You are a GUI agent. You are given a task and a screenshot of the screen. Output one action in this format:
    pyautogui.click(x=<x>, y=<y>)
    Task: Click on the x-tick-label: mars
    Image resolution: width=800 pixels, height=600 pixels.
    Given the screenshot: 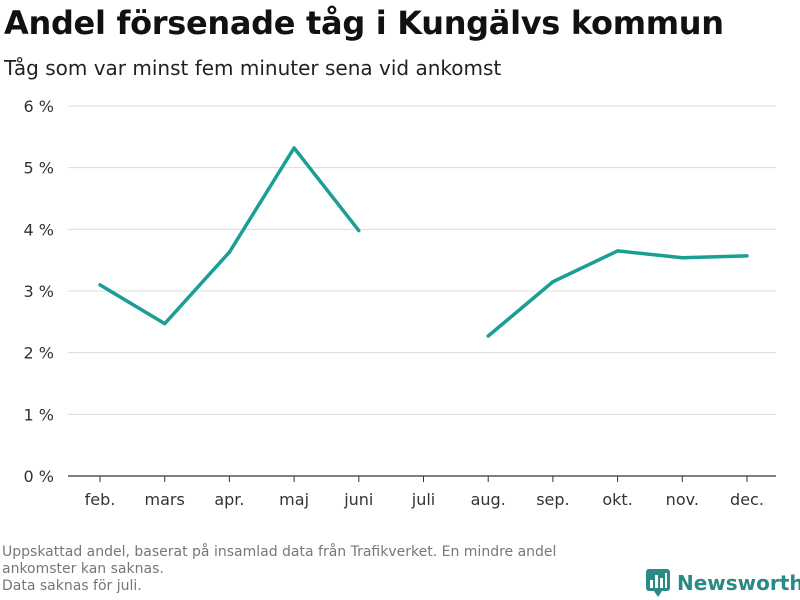 What is the action you would take?
    pyautogui.click(x=165, y=499)
    